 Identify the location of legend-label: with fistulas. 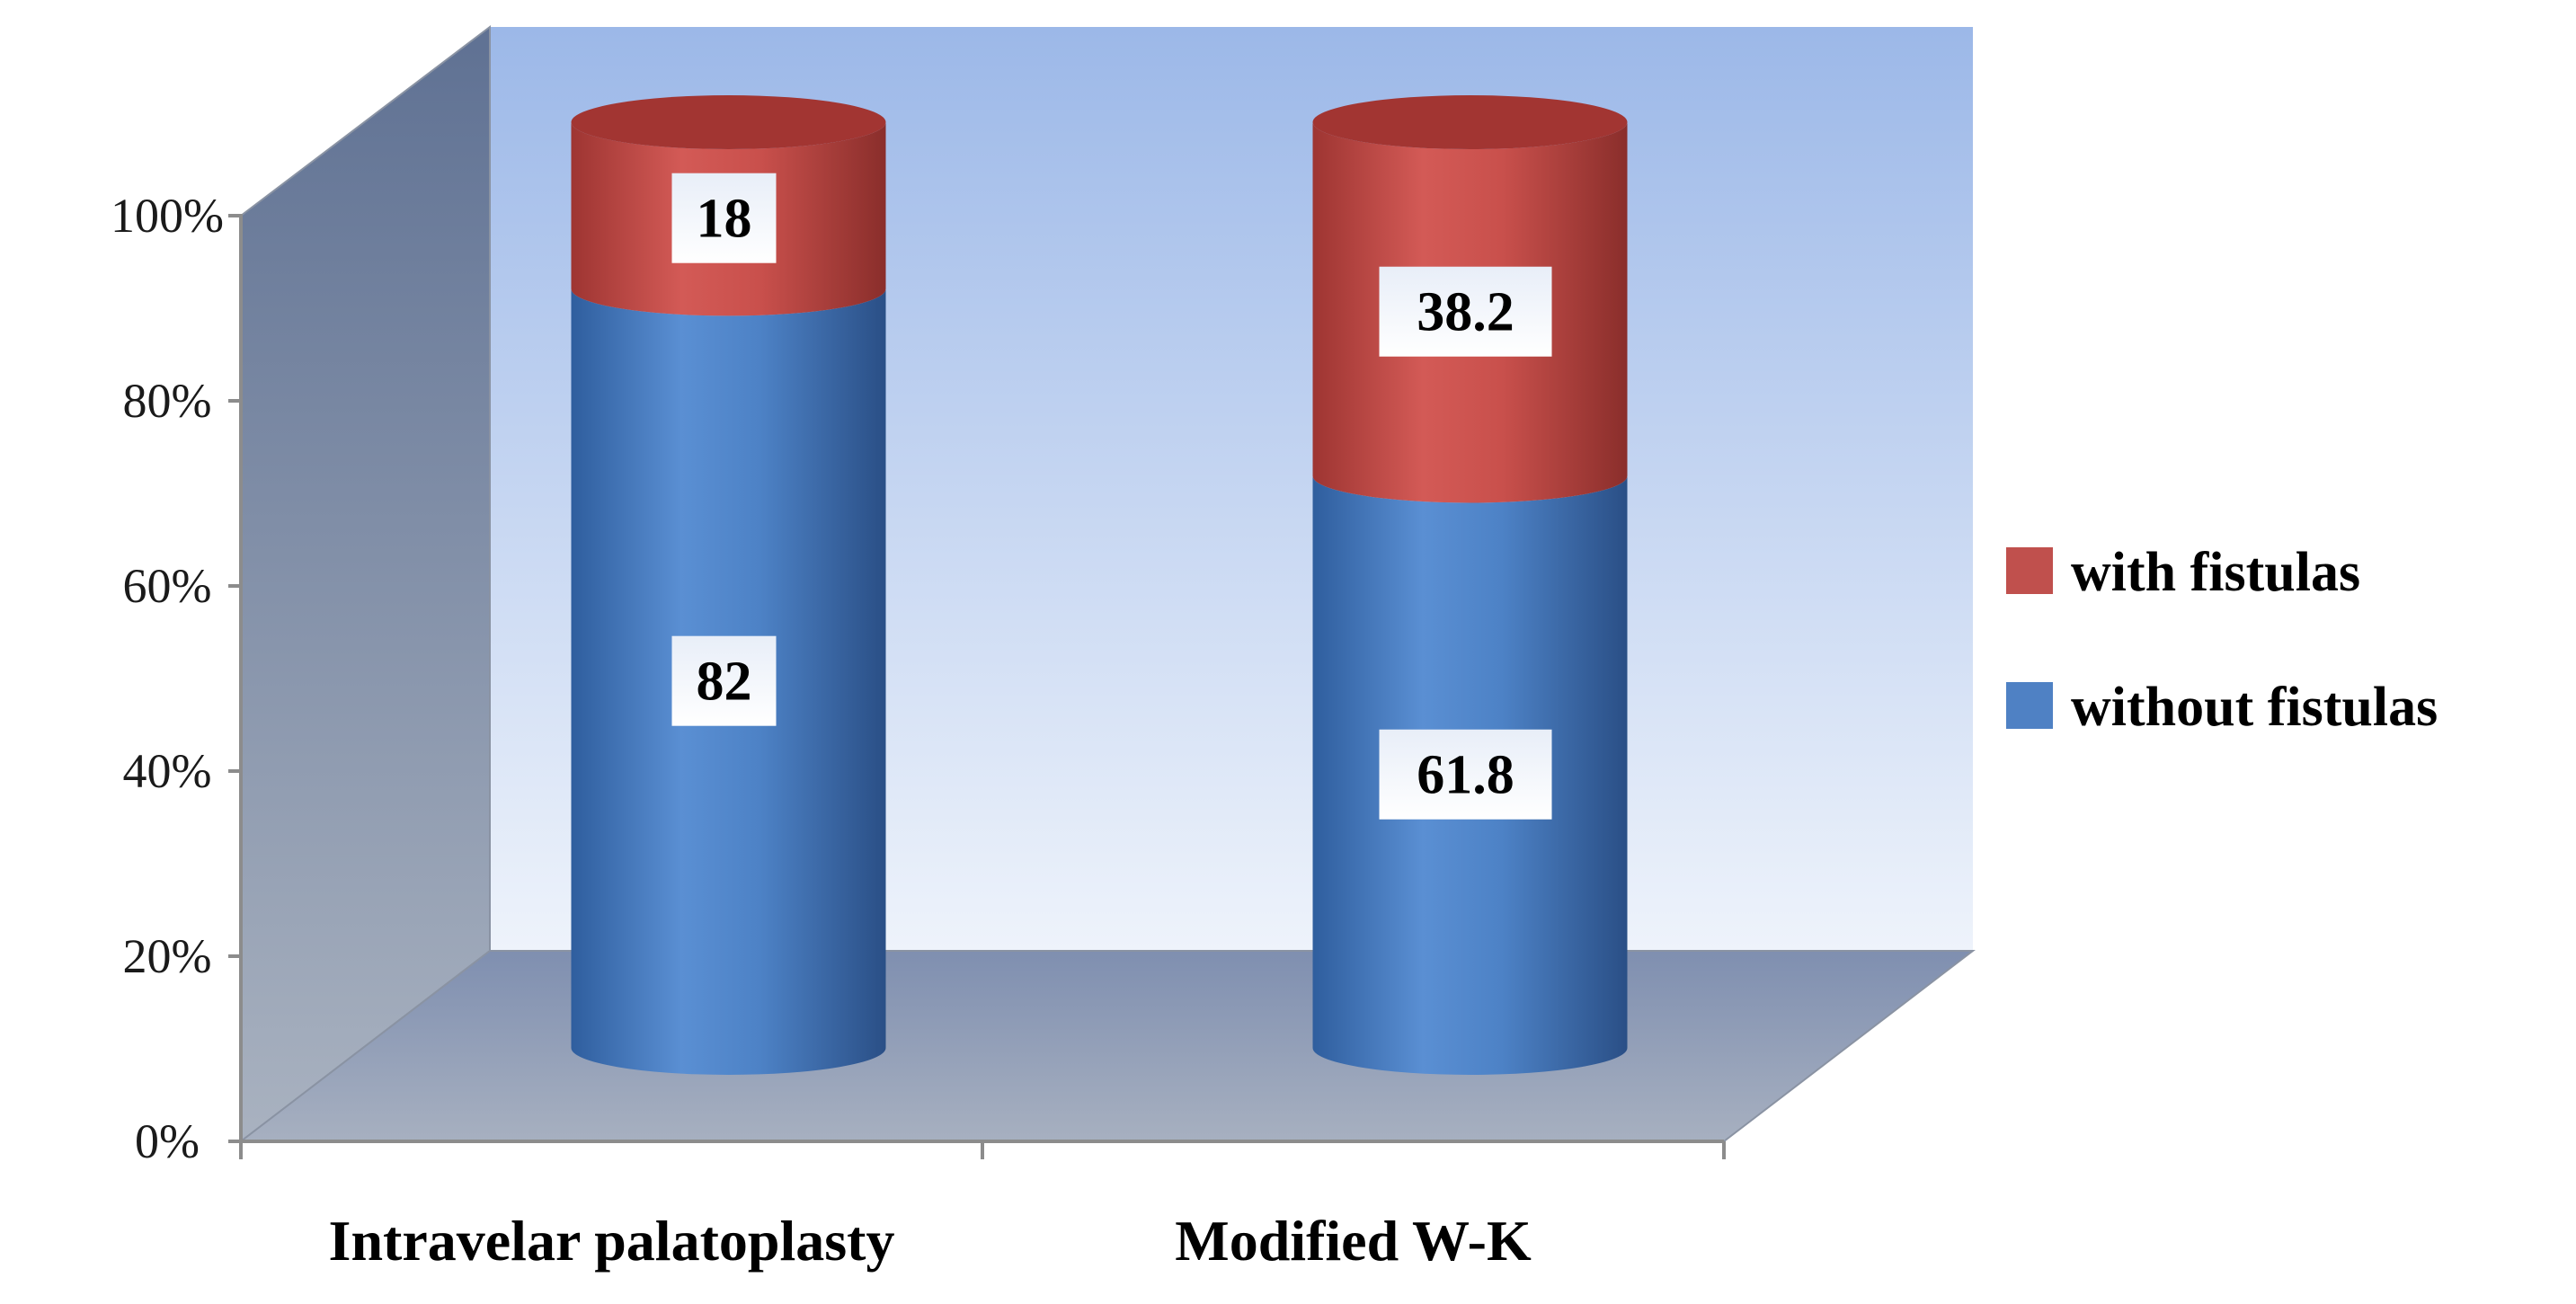
(2215, 573).